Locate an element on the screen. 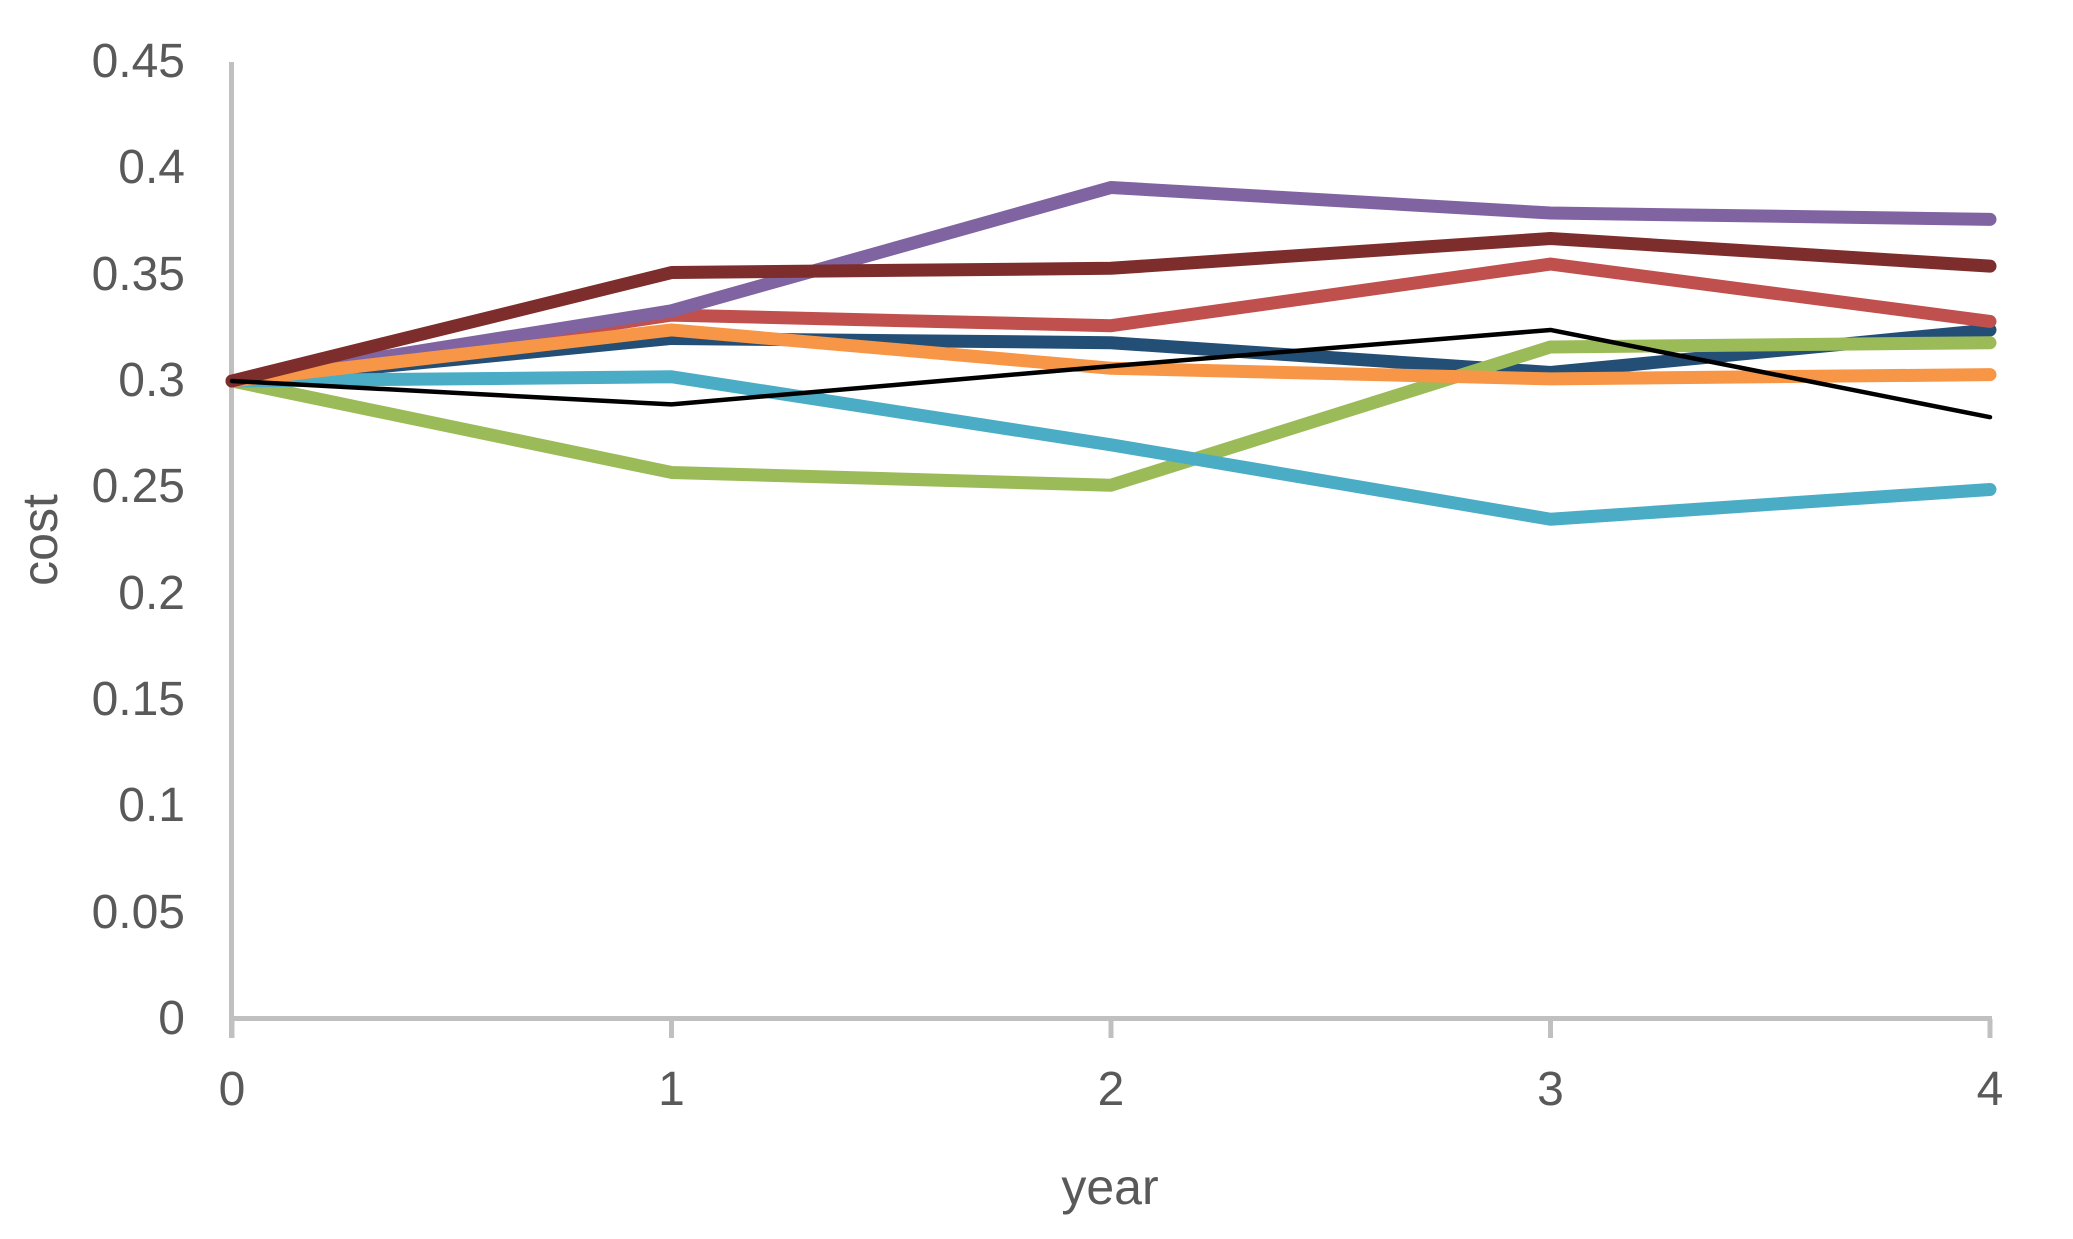 This screenshot has width=2073, height=1239. x-tick-label: 4 is located at coordinates (1990, 1089).